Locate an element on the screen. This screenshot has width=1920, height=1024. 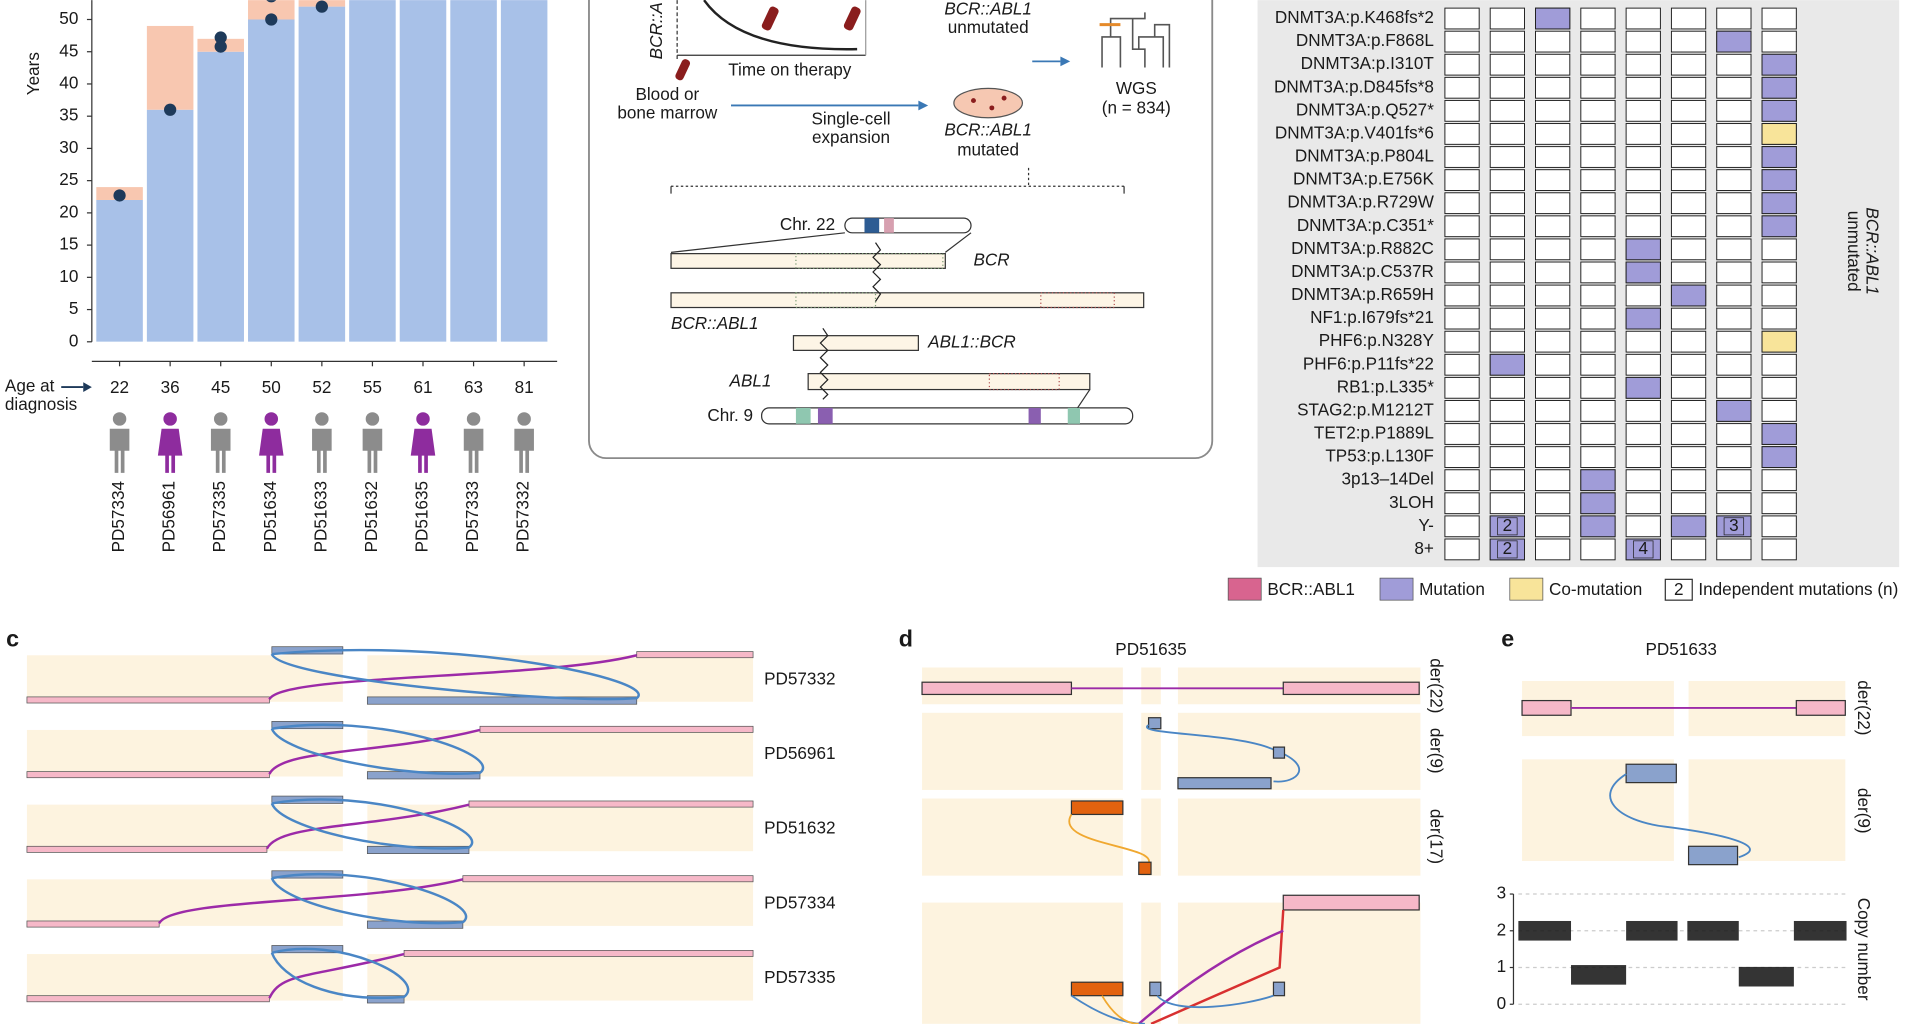
row-label: PHF6:p.P11fs*22 is located at coordinates (1368, 363).